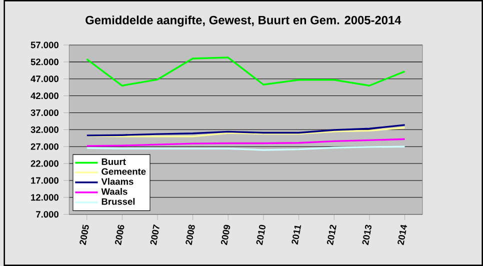  I want to click on x-tick-label: 2008, so click(190, 235).